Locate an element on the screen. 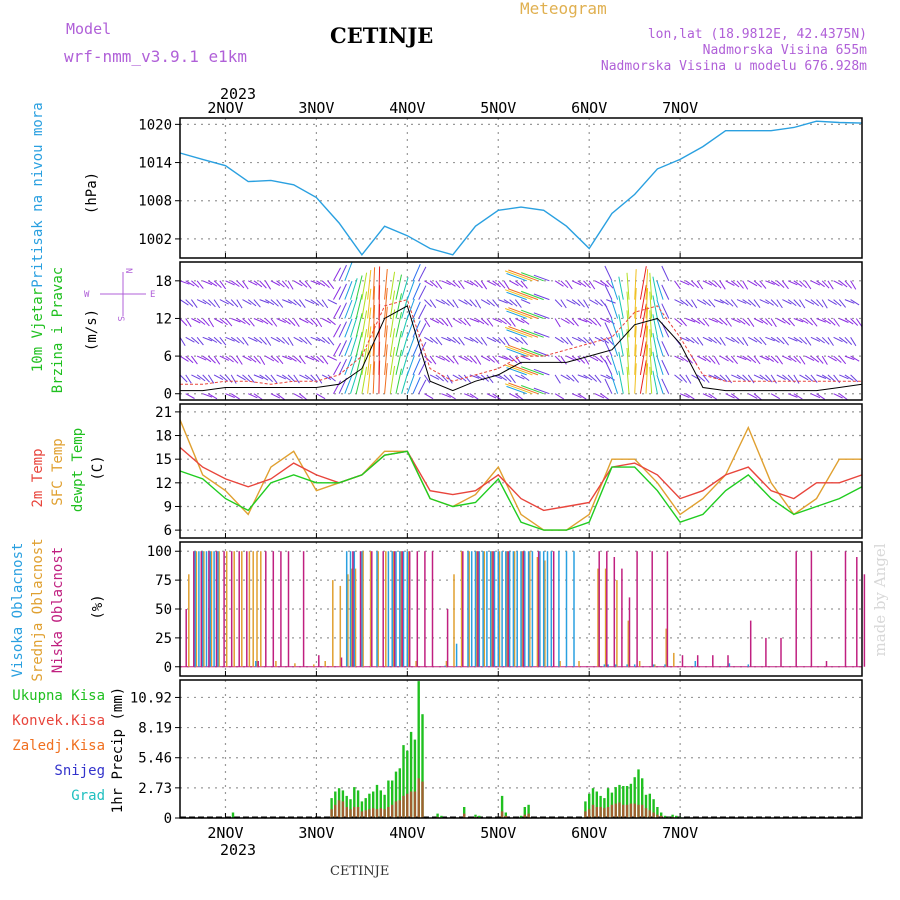 This screenshot has width=900, height=900. pressure-ytick-label: 1014 is located at coordinates (155, 164).